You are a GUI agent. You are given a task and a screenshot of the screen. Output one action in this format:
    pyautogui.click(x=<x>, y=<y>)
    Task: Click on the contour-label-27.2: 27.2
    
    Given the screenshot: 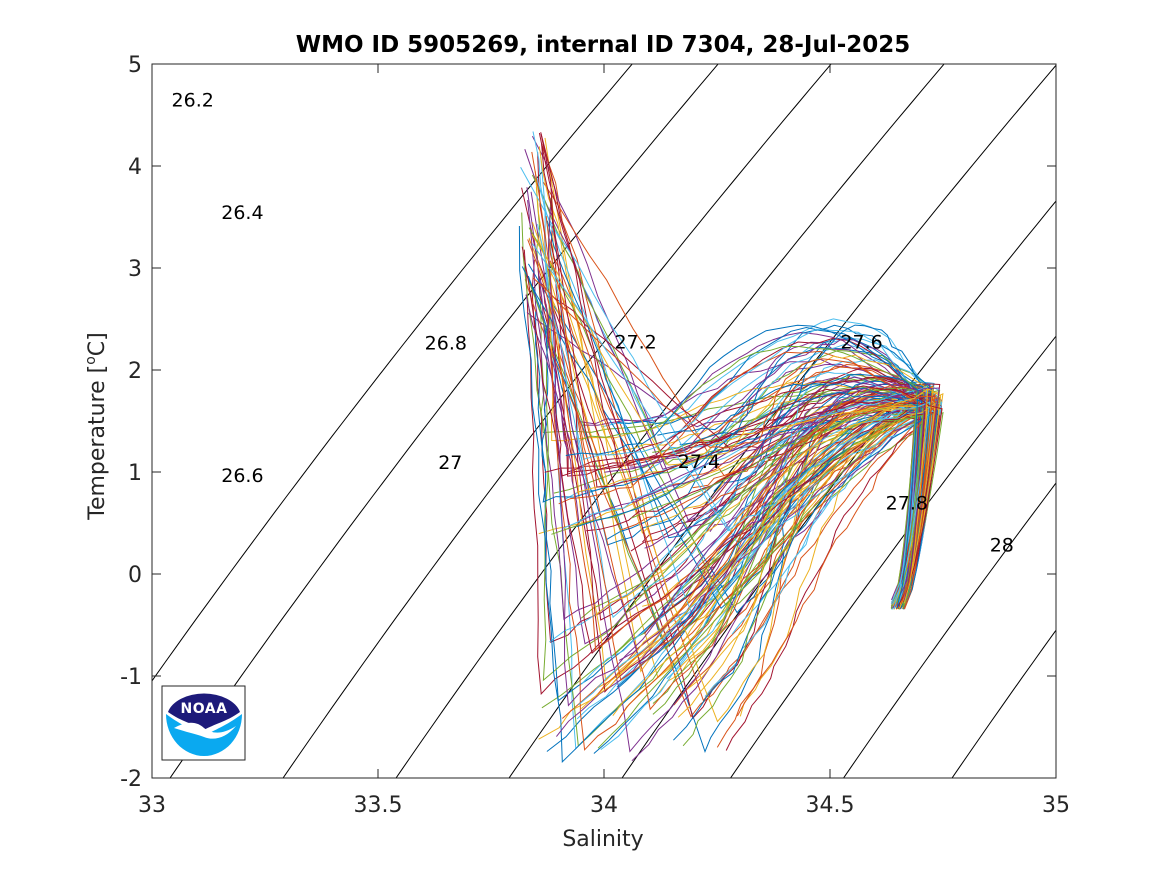 What is the action you would take?
    pyautogui.click(x=635, y=342)
    